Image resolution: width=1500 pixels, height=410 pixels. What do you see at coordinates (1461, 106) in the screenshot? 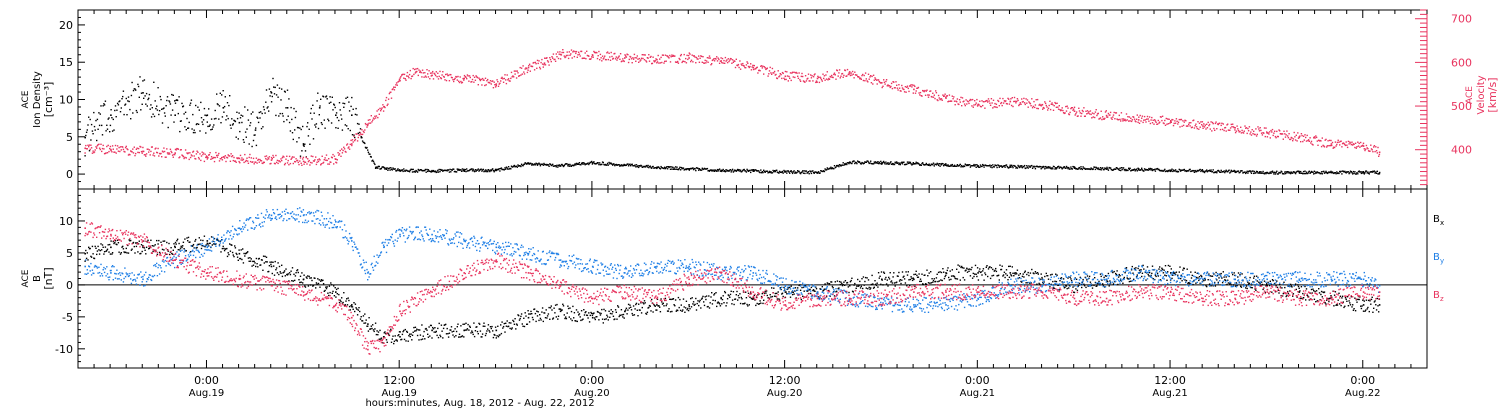
I see `y2-tick-label: 500` at bounding box center [1461, 106].